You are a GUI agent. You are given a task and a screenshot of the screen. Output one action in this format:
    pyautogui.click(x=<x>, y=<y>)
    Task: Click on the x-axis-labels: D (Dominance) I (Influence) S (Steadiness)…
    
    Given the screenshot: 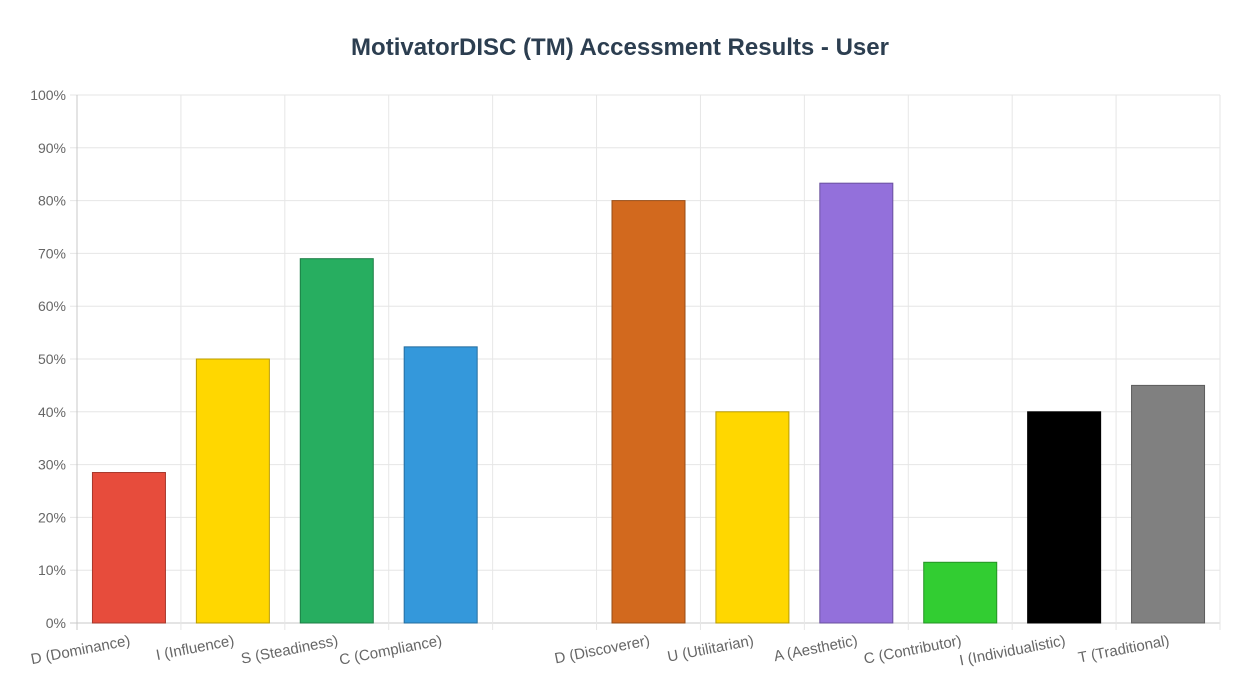 What is the action you would take?
    pyautogui.click(x=599, y=650)
    